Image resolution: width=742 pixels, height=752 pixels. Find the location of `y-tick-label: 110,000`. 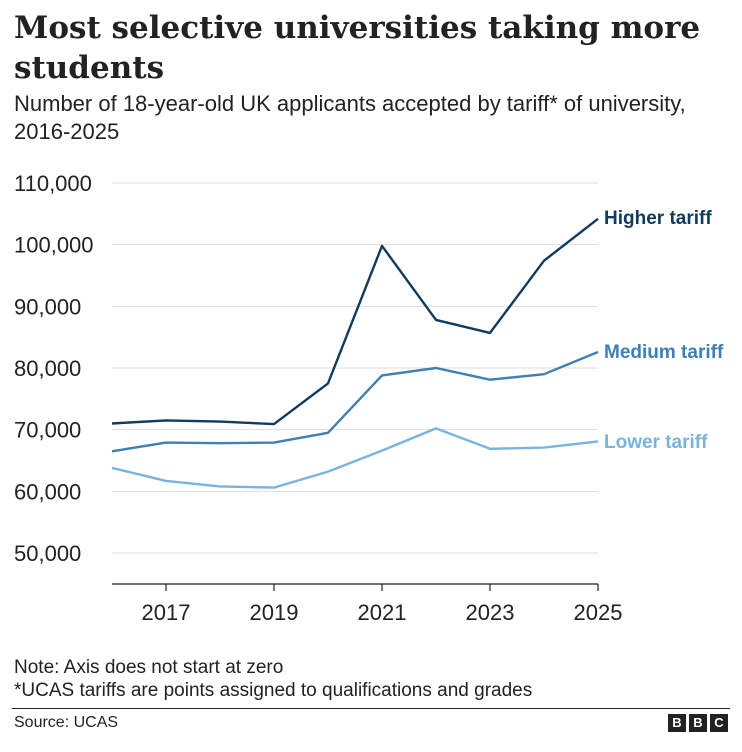

y-tick-label: 110,000 is located at coordinates (53, 183).